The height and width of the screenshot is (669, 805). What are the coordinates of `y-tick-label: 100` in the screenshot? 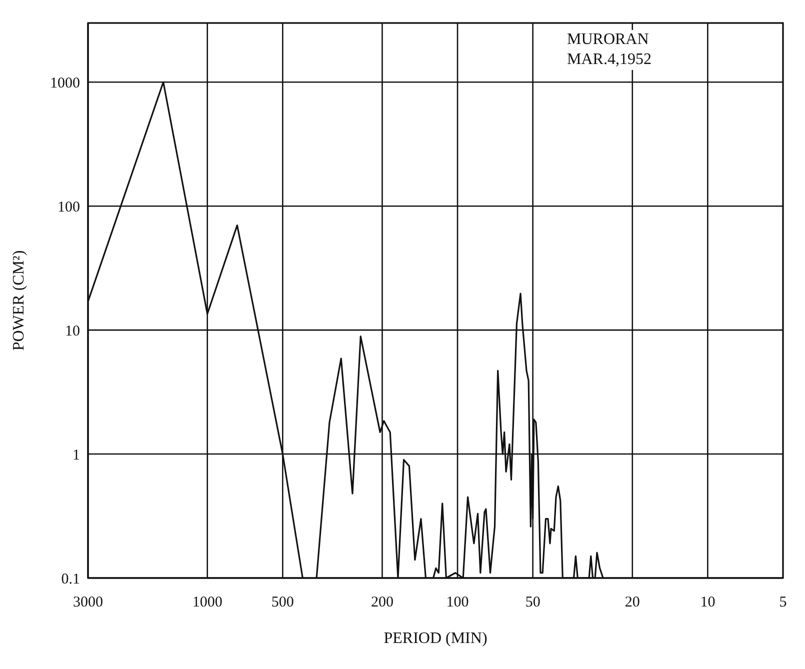 It's located at (69, 207).